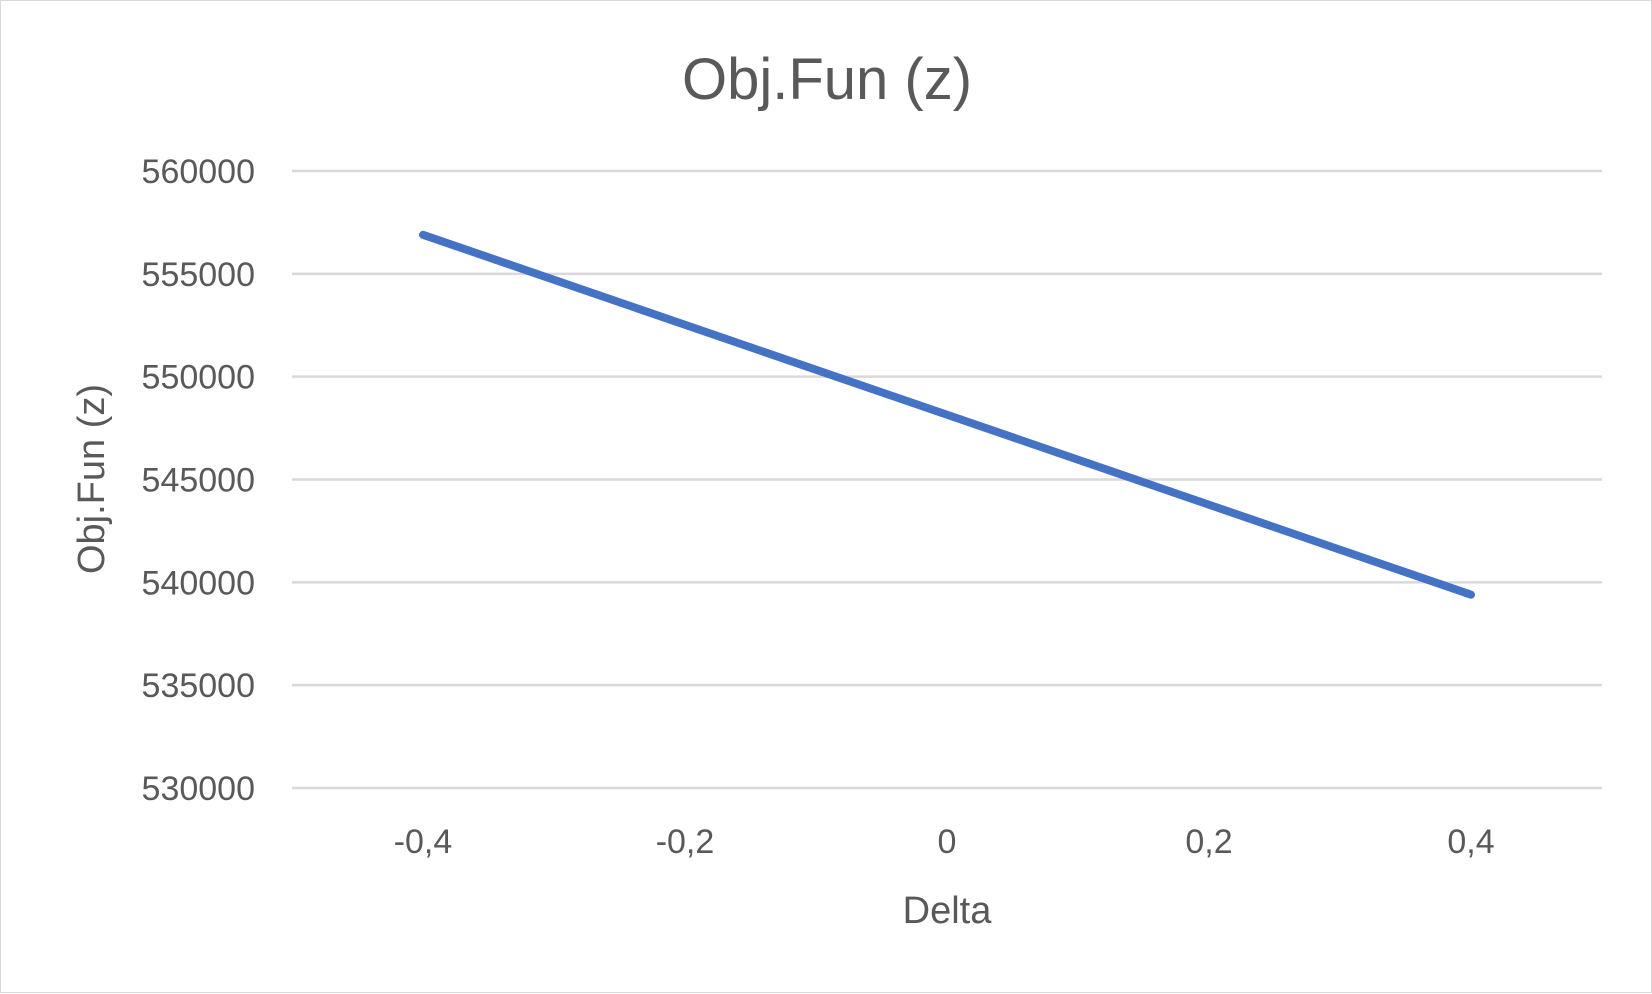 The width and height of the screenshot is (1652, 994). Describe the element at coordinates (947, 842) in the screenshot. I see `x-tick-label: 0` at that location.